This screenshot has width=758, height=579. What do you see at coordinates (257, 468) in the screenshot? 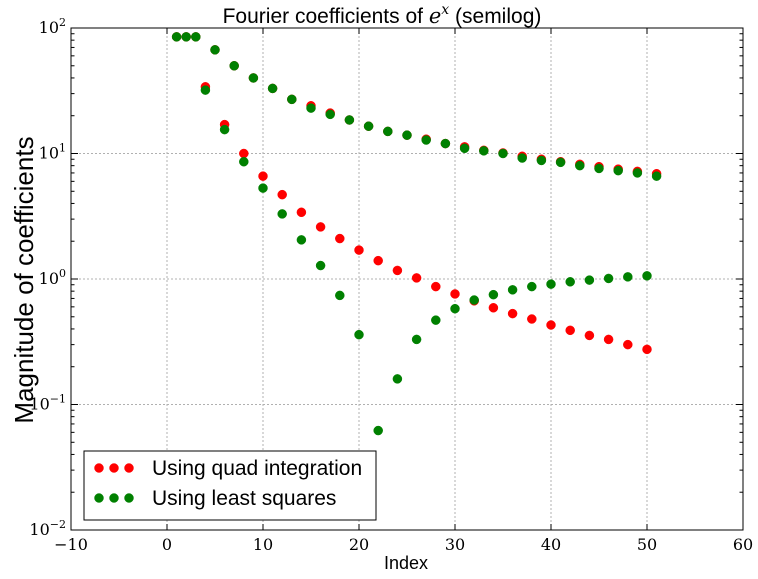
I see `legend-label-quad: Using quad integration` at bounding box center [257, 468].